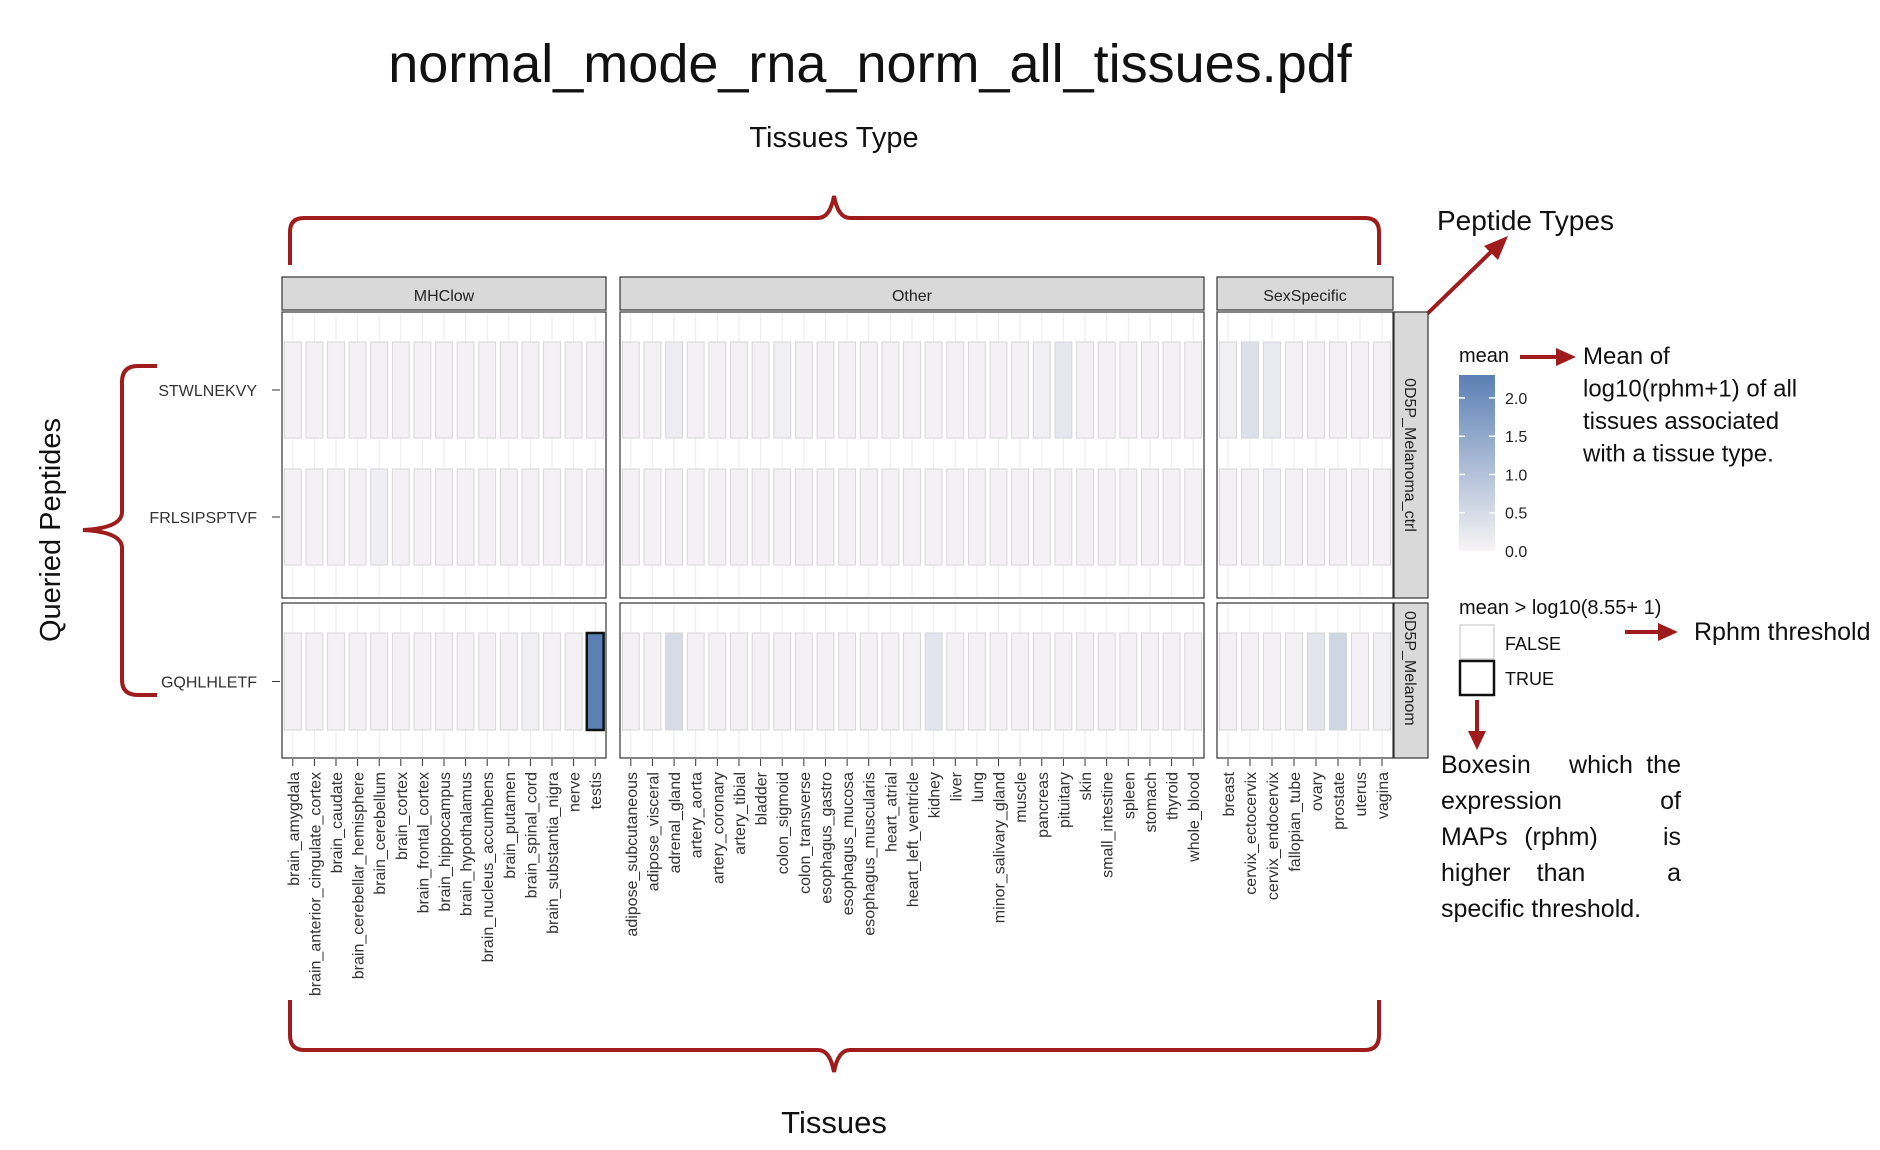 The width and height of the screenshot is (1880, 1150). Describe the element at coordinates (595, 517) in the screenshot. I see `heatmap-cell-FRLSIPSPTVF-testis` at that location.